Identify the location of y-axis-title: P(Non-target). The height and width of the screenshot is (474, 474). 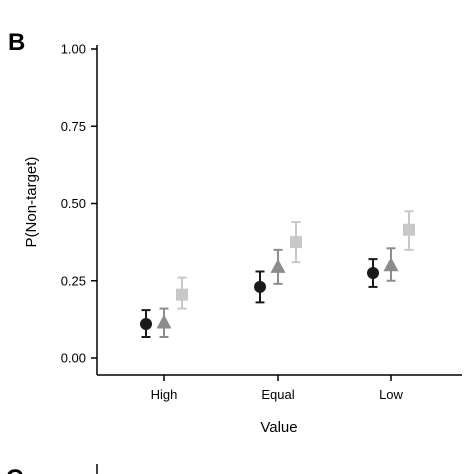
(31, 202).